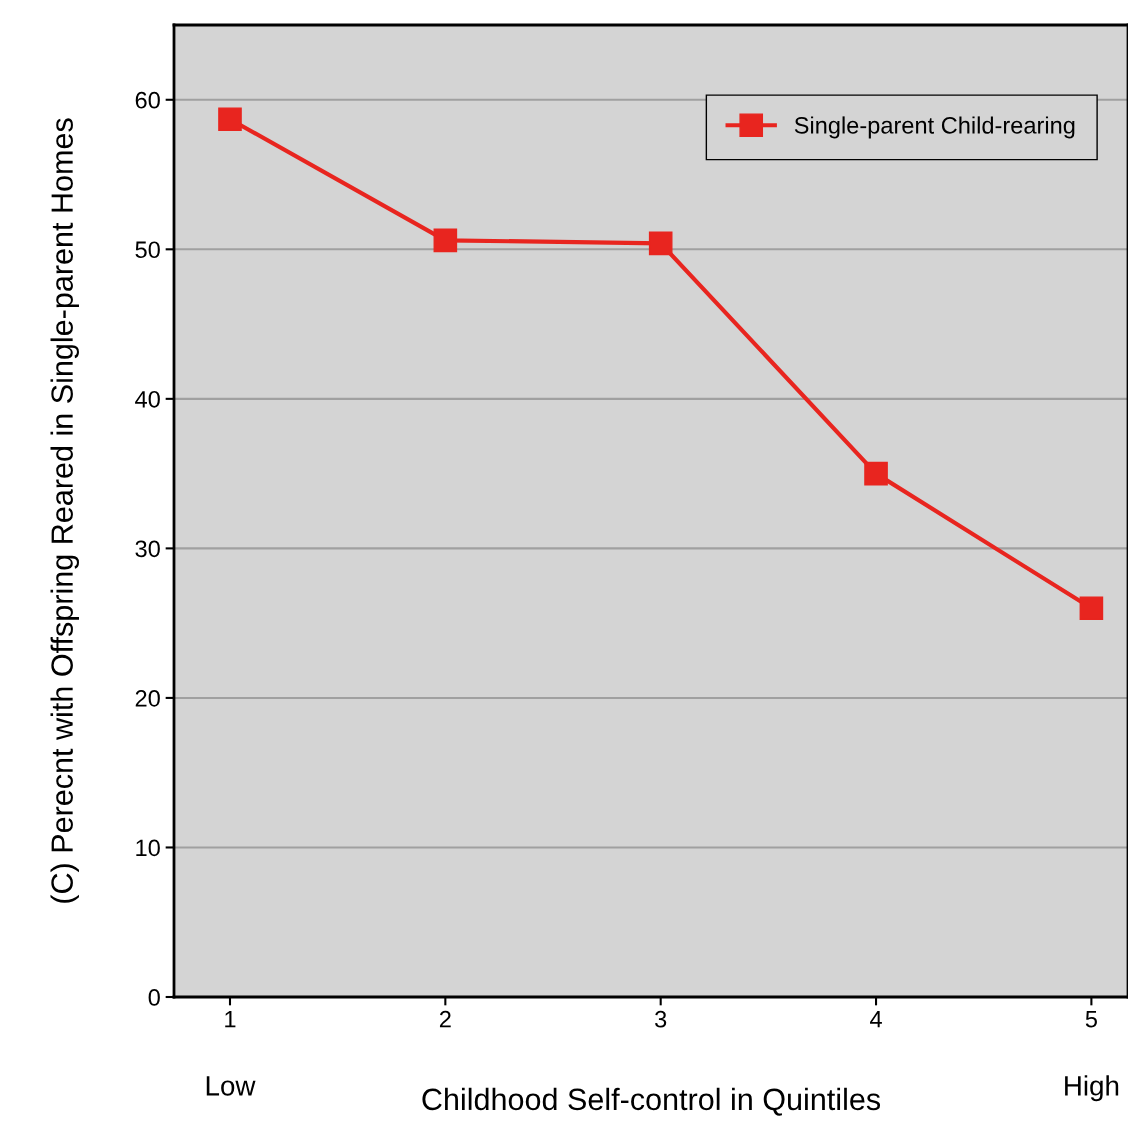 This screenshot has height=1125, width=1128. What do you see at coordinates (934, 127) in the screenshot?
I see `legend-label: Single-parent Child-rearing` at bounding box center [934, 127].